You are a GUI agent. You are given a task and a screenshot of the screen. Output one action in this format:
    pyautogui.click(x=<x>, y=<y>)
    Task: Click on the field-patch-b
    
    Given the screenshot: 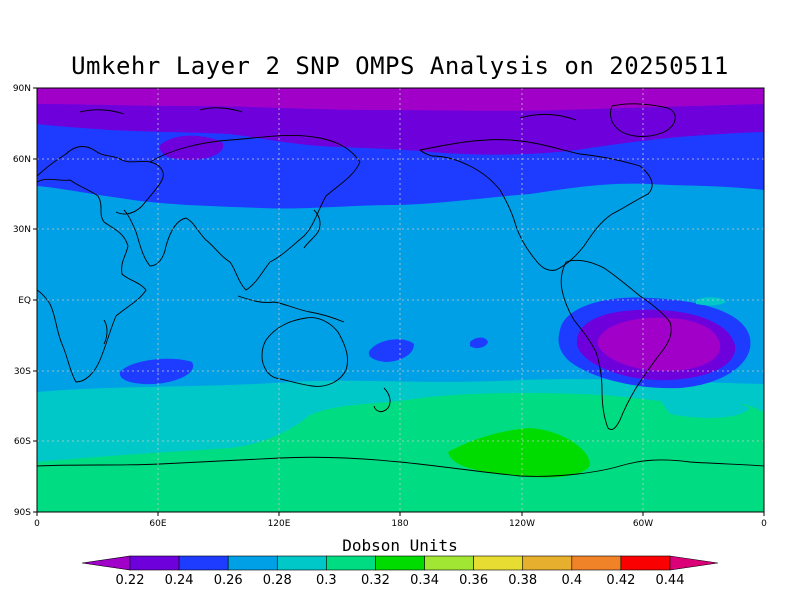 What is the action you would take?
    pyautogui.click(x=57, y=445)
    